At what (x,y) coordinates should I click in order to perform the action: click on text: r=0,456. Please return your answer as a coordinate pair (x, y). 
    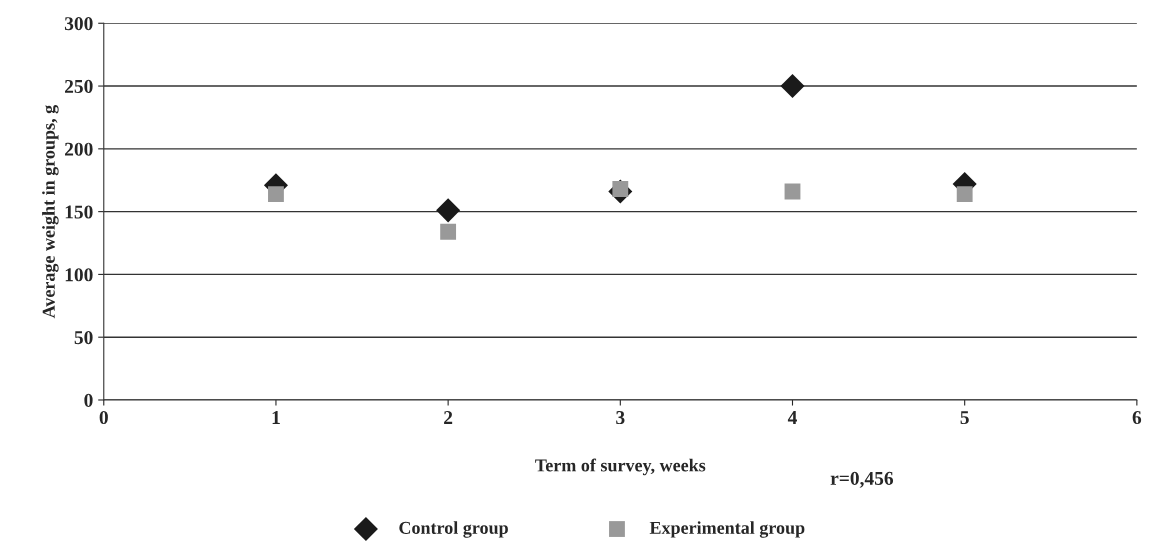
    Looking at the image, I should click on (862, 479).